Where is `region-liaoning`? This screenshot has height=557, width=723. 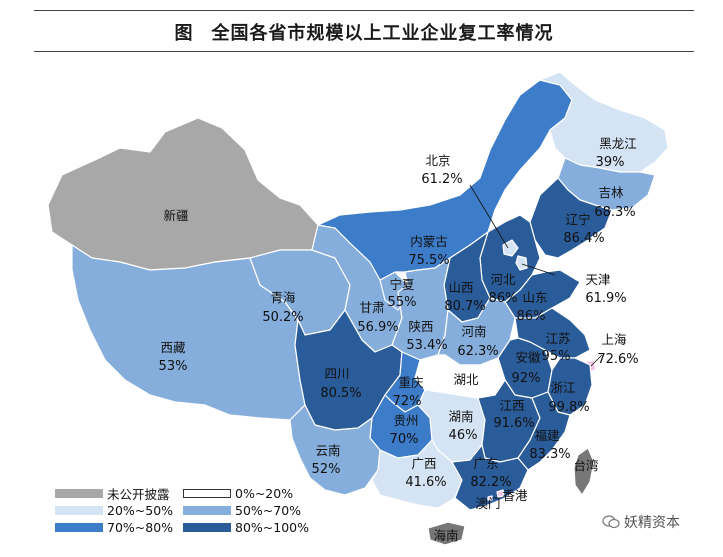 region-liaoning is located at coordinates (571, 218).